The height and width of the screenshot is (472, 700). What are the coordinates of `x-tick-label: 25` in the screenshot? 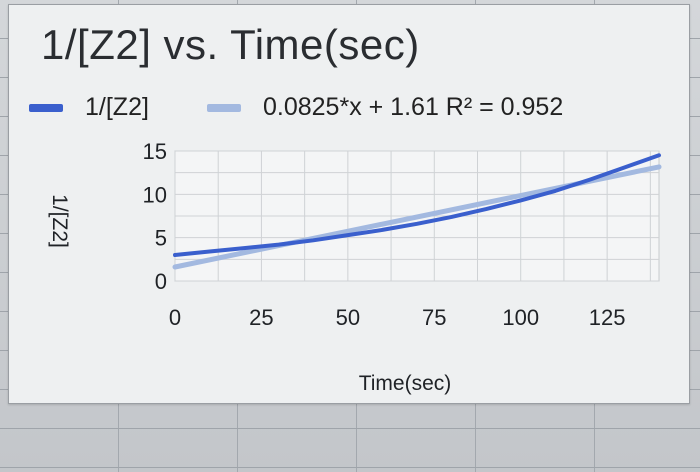 It's located at (261, 317).